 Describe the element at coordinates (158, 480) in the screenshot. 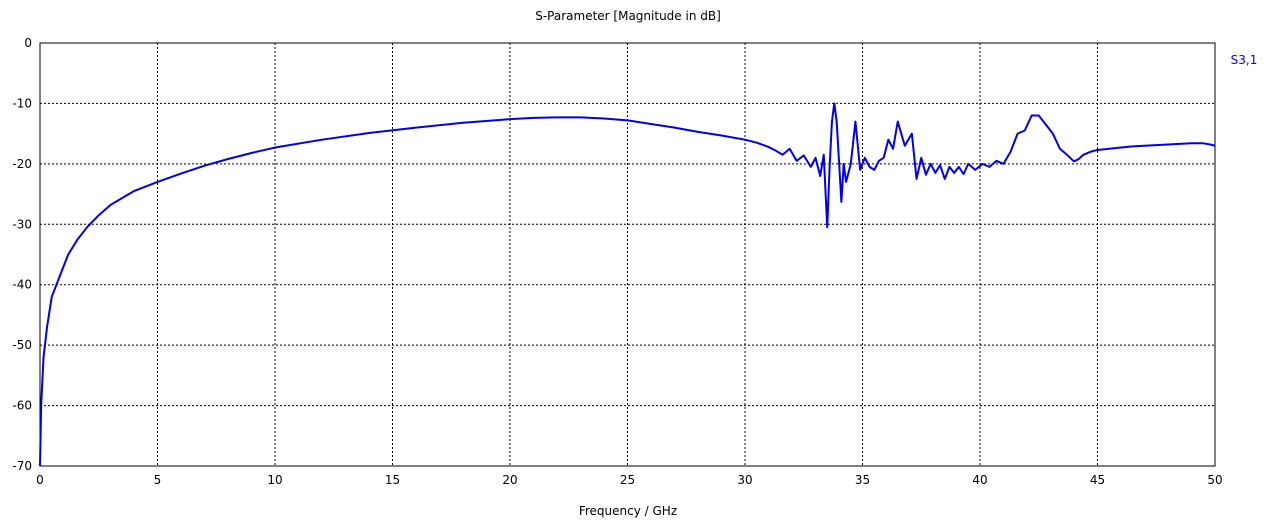

I see `x-tick-label: 5` at that location.